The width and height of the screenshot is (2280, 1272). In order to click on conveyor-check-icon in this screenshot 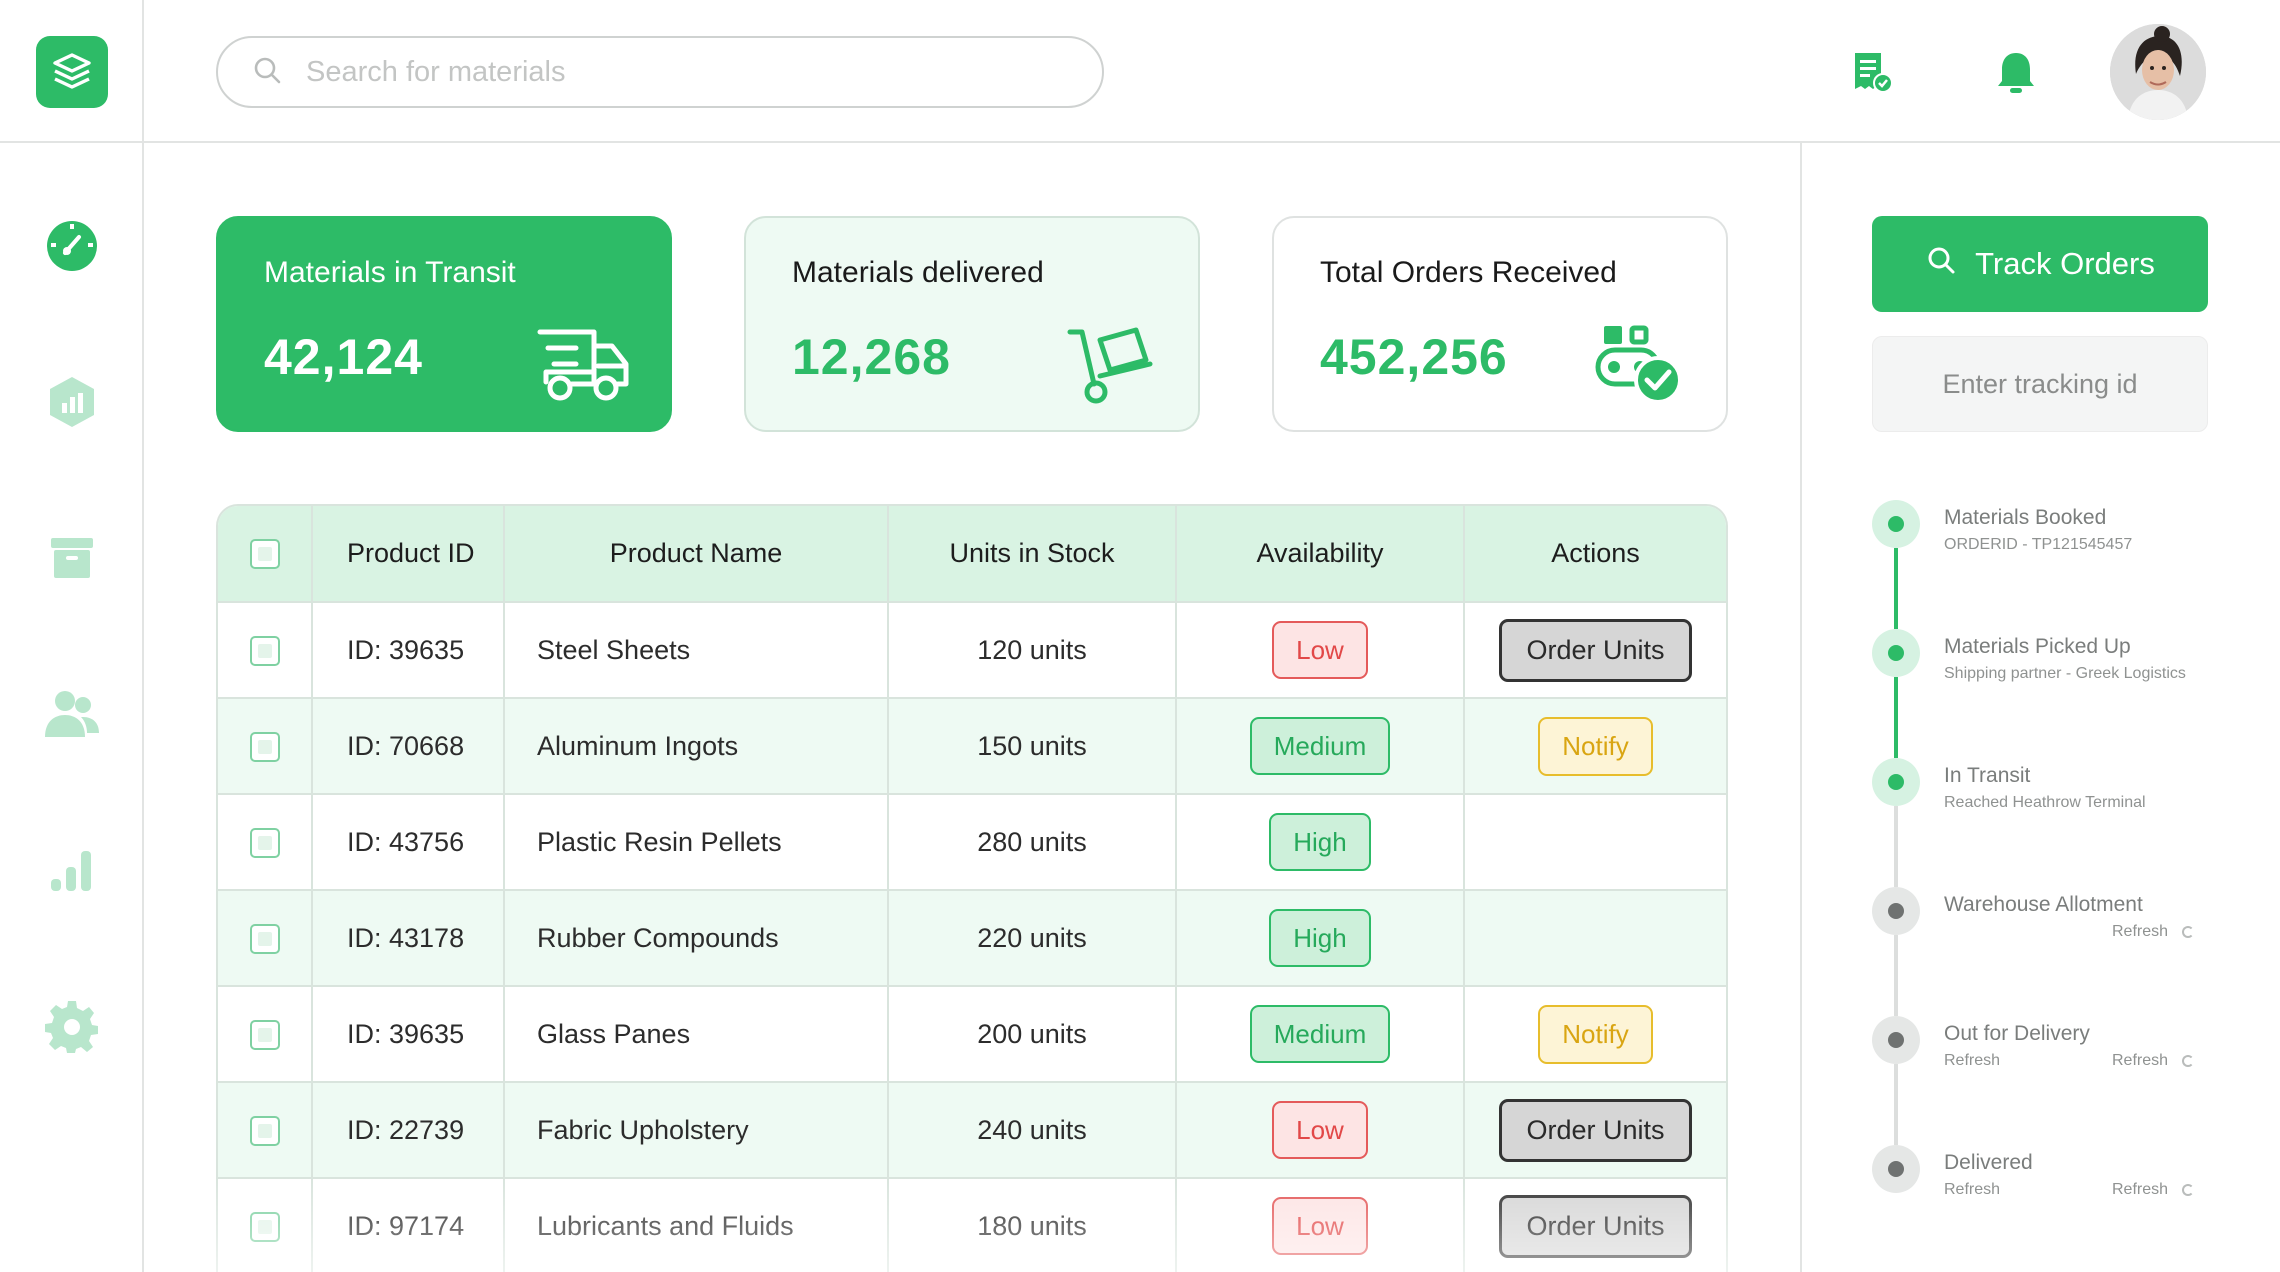, I will do `click(1640, 363)`.